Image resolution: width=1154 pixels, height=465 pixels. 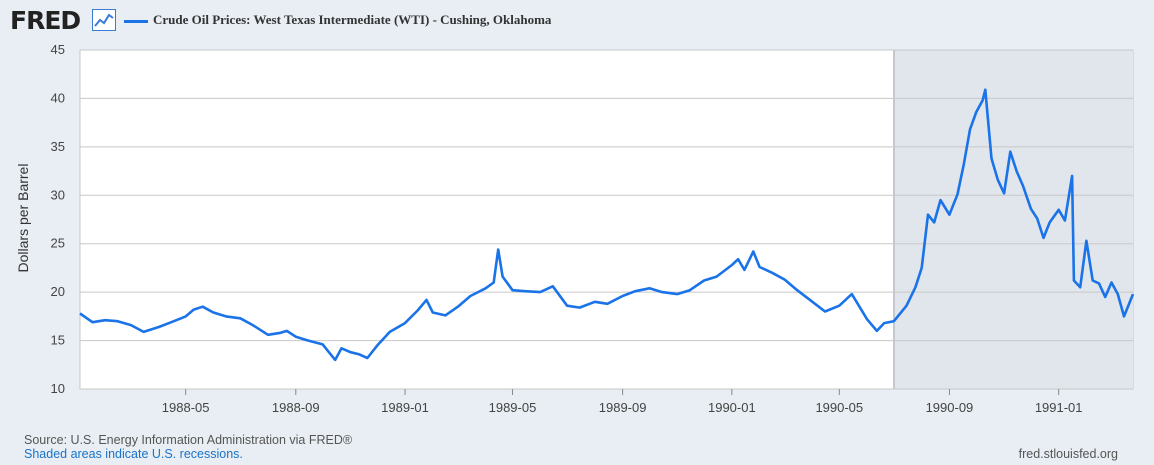 I want to click on fred-logo: FRED, so click(x=45, y=20).